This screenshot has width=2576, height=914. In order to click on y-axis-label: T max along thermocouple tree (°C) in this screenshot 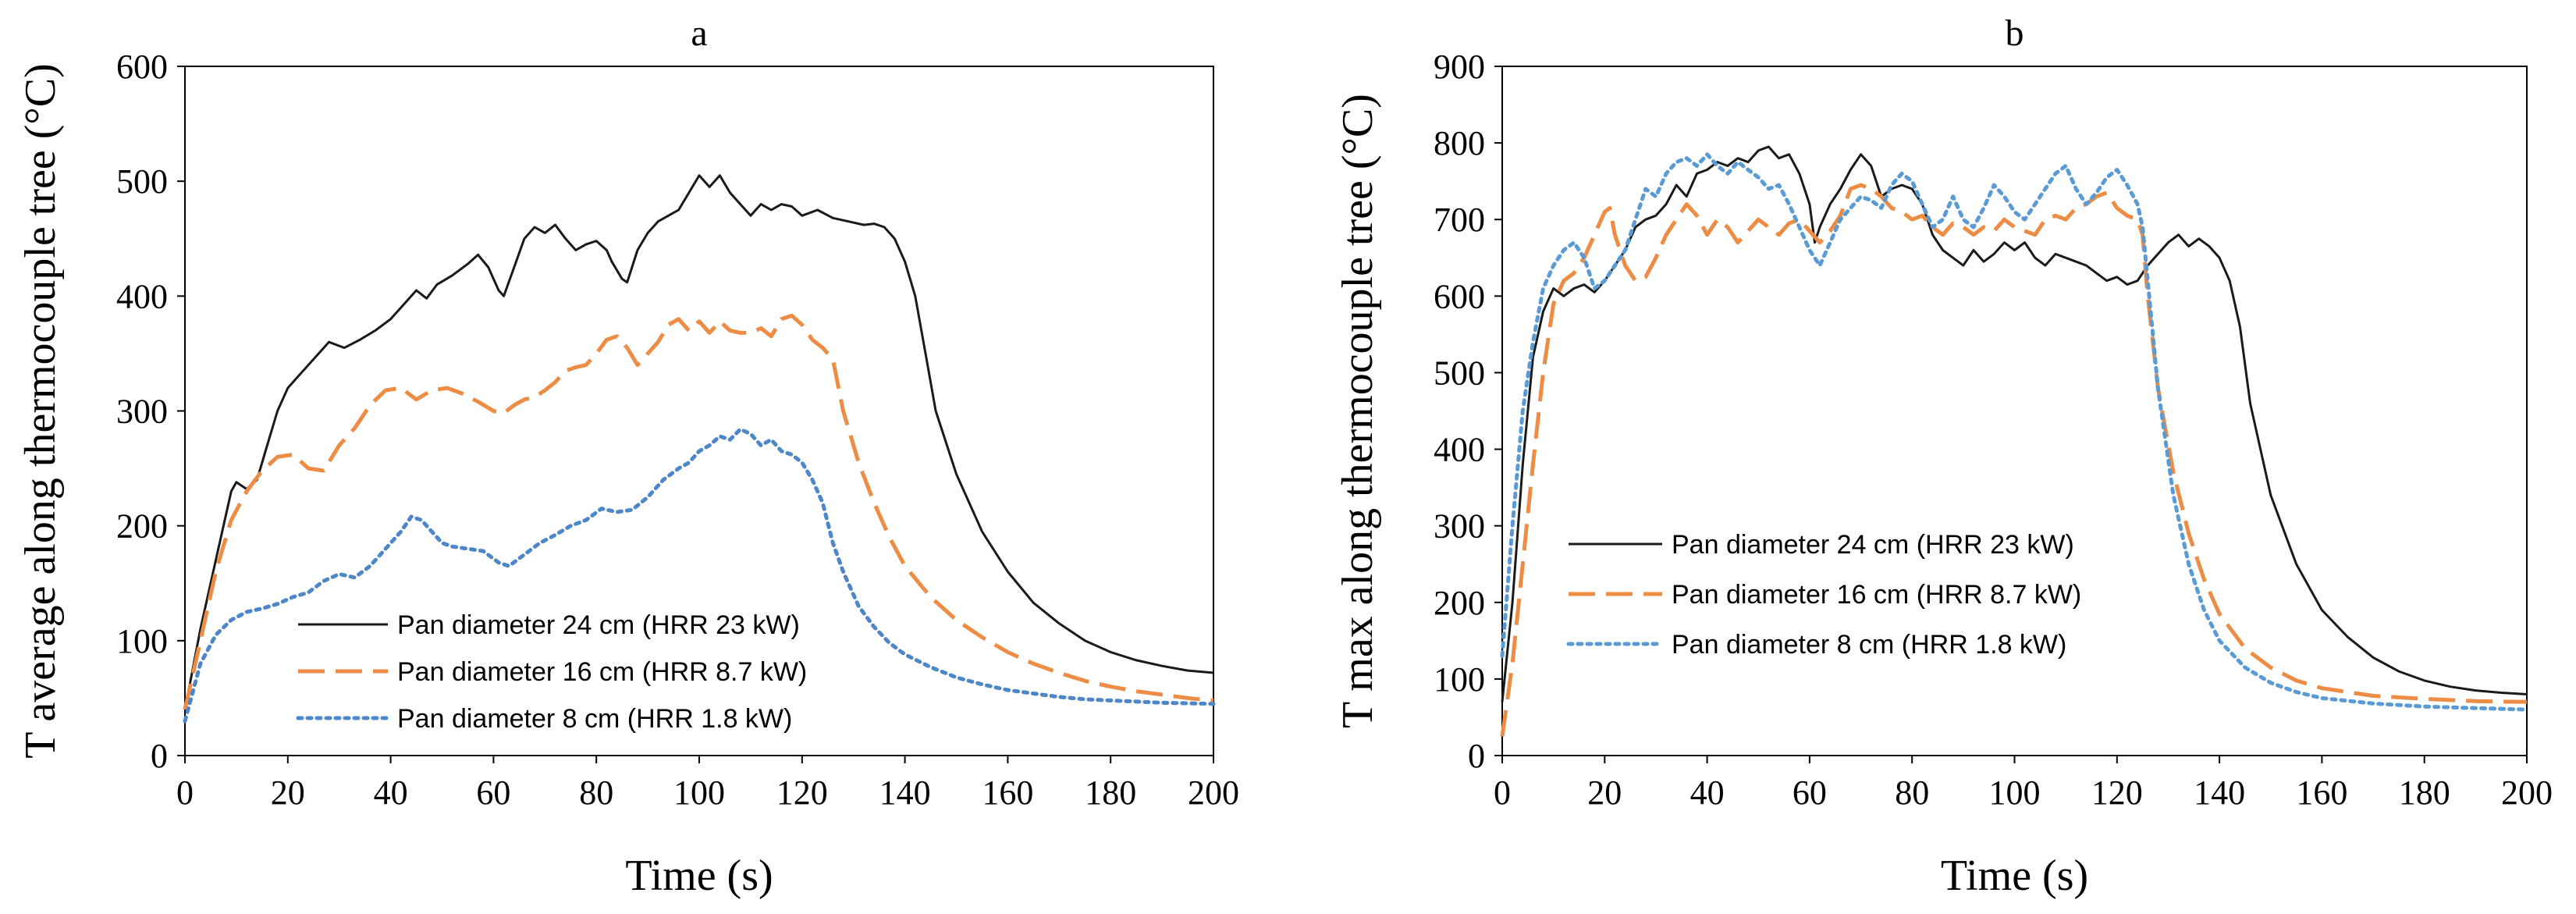, I will do `click(1358, 411)`.